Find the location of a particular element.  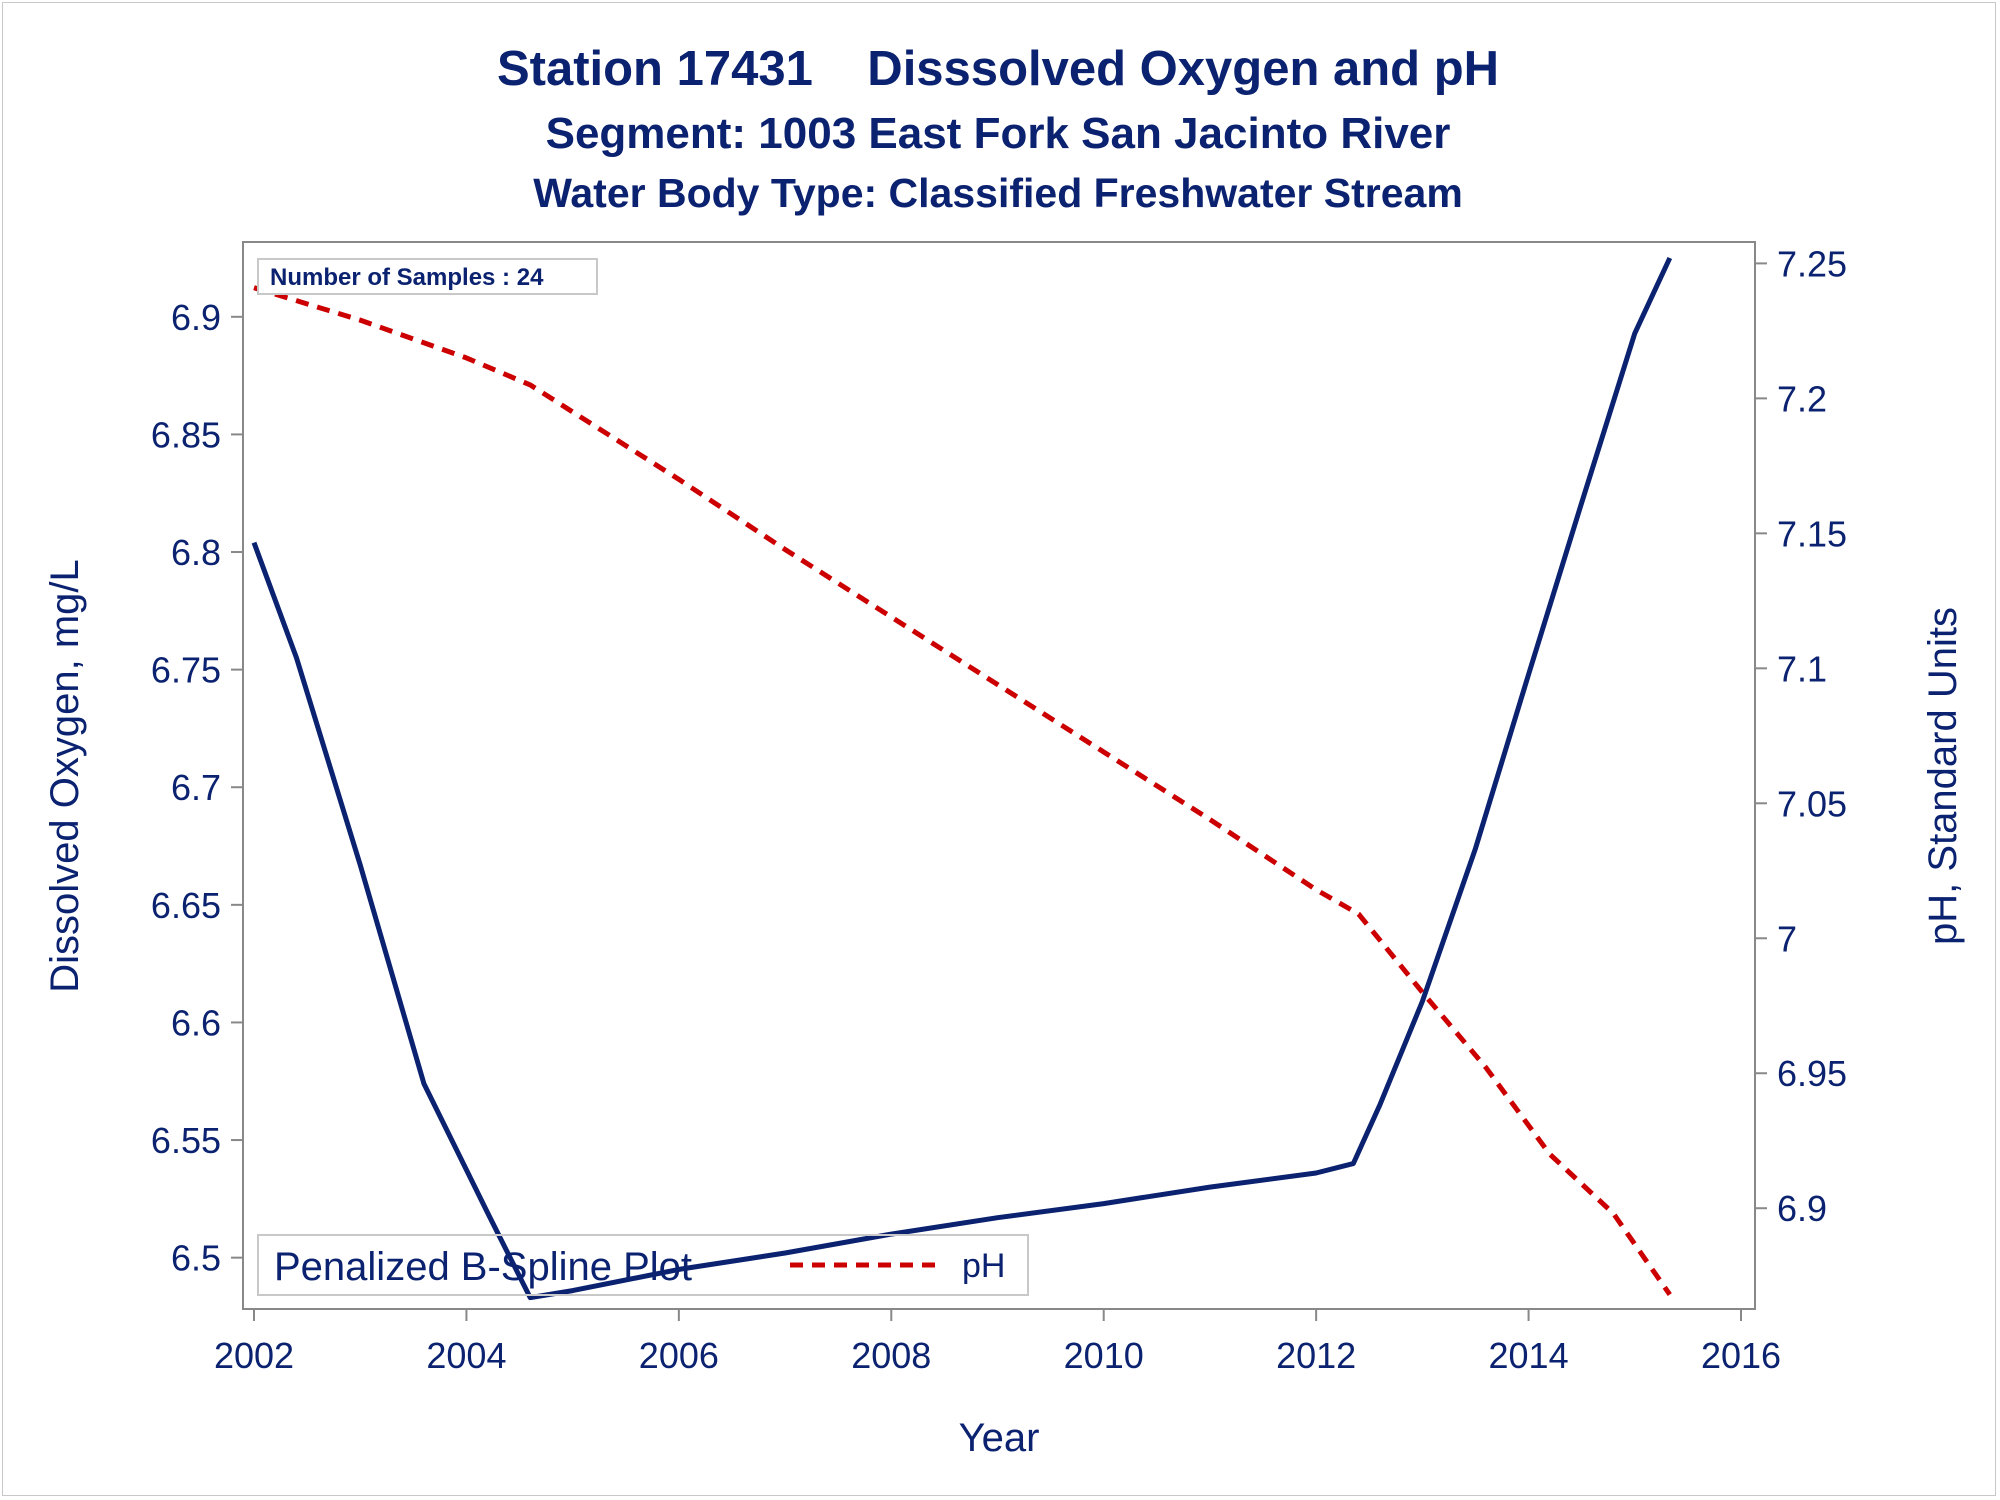

y-axis-label: Dissolved Oxygen, mg/L is located at coordinates (65, 776).